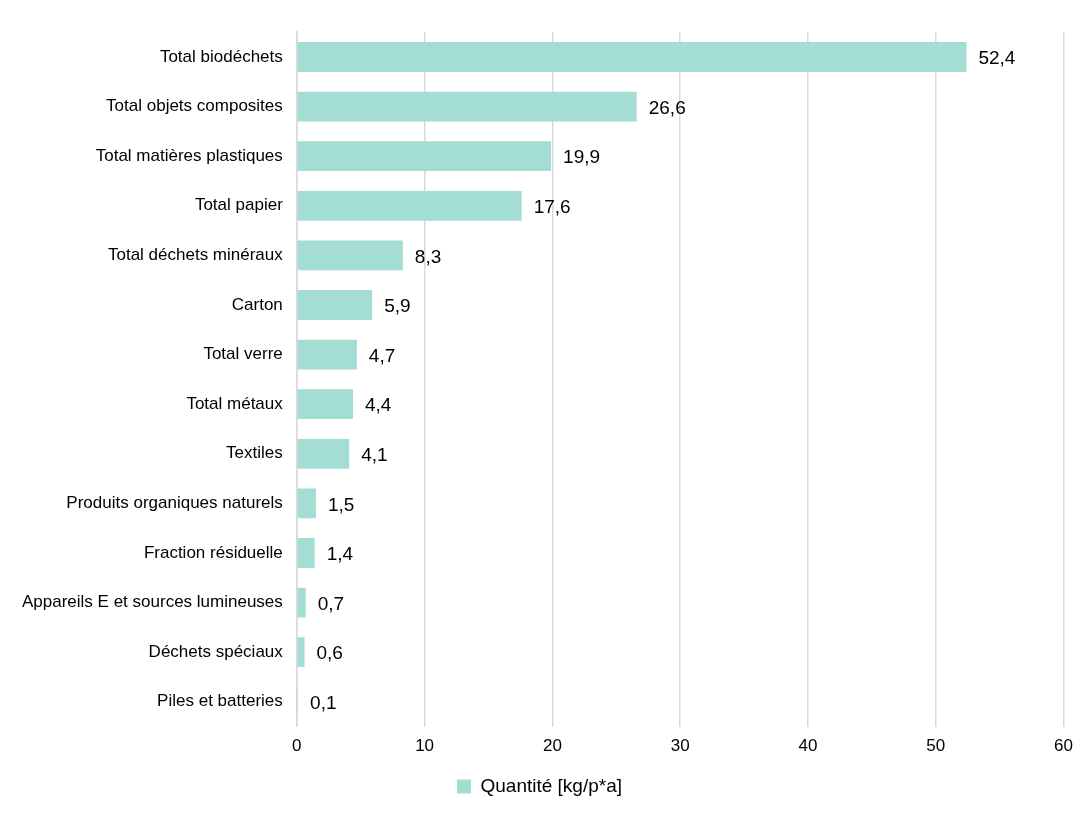  I want to click on data-label: 0,1, so click(323, 703).